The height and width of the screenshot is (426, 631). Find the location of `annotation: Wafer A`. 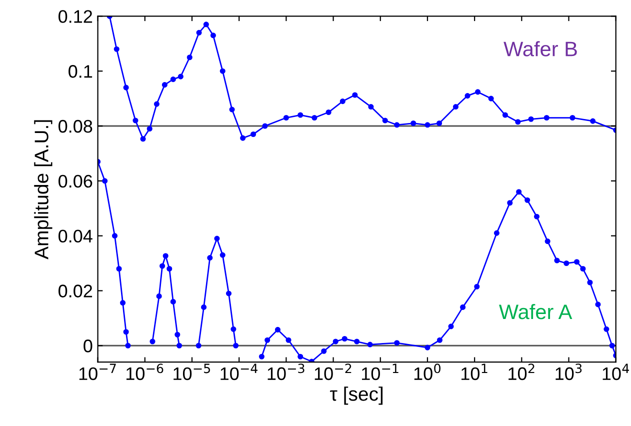

annotation: Wafer A is located at coordinates (535, 312).